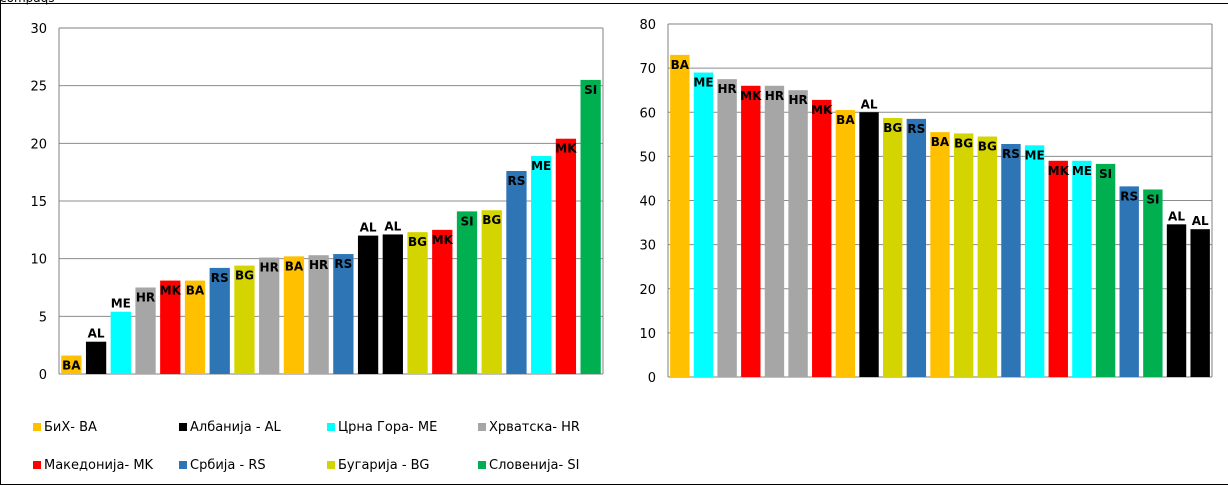 Image resolution: width=1228 pixels, height=485 pixels. I want to click on legend-item-mk: Македонија- MK, so click(93, 466).